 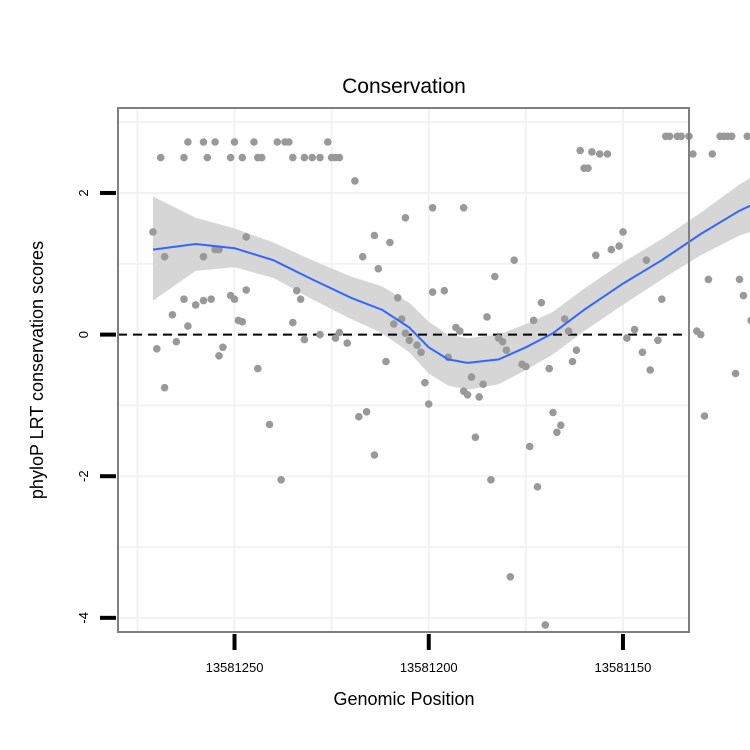 I want to click on x-axis-title: Genomic Position, so click(x=403, y=699).